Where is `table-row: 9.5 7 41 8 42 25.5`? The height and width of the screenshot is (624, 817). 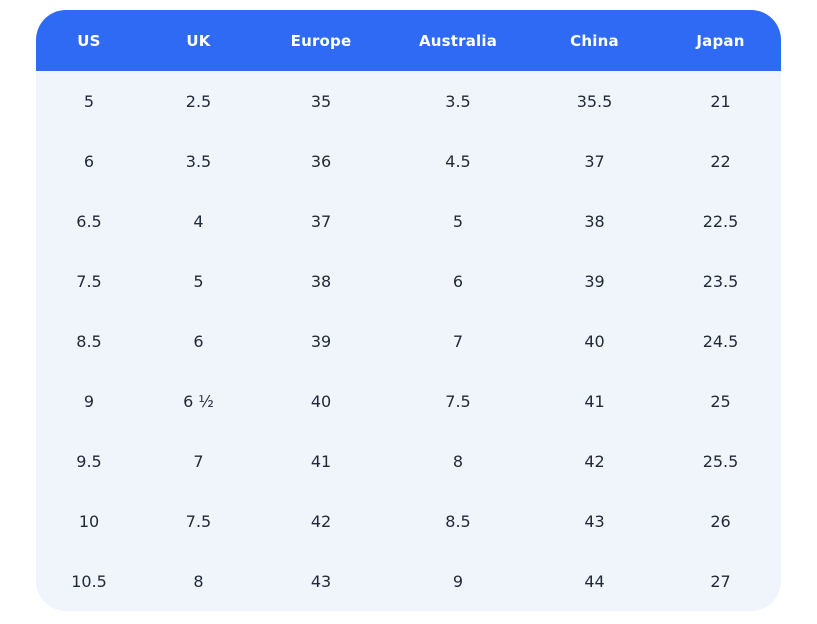
table-row: 9.5 7 41 8 42 25.5 is located at coordinates (408, 461).